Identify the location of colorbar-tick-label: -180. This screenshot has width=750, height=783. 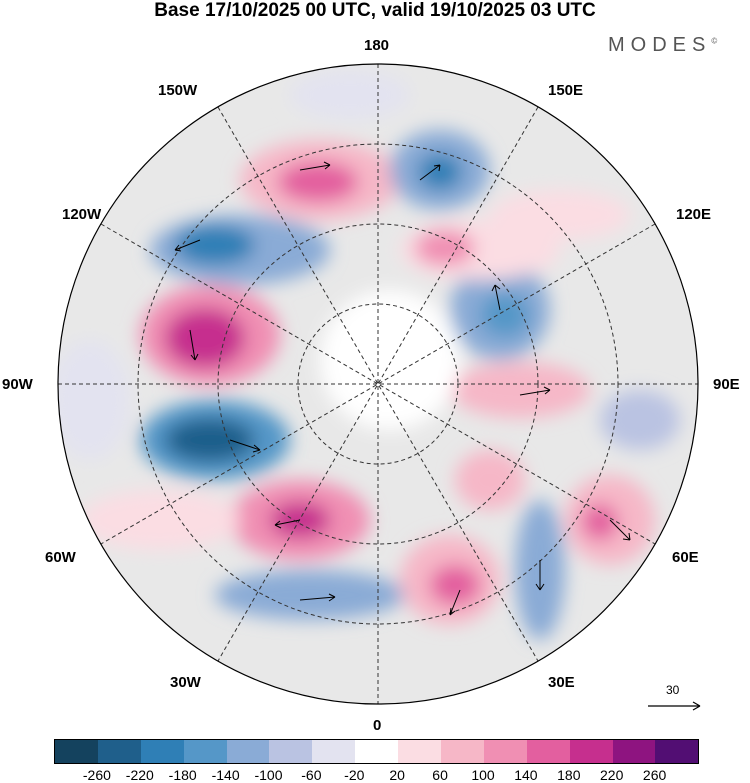
(182, 775).